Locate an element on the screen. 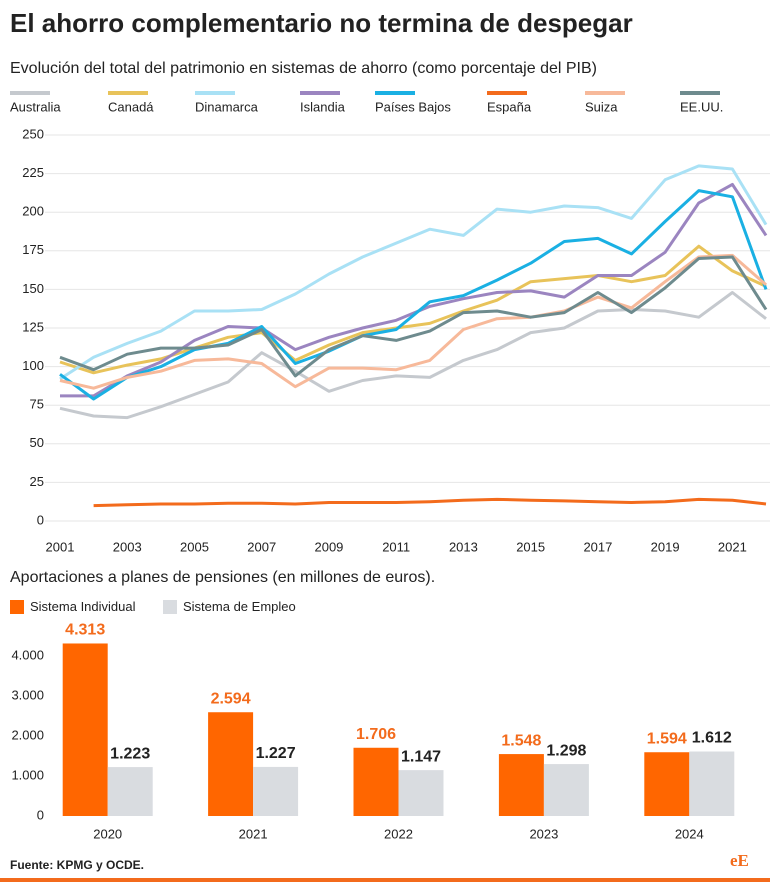 This screenshot has height=894, width=770. x-tick-label: 2024 is located at coordinates (689, 833).